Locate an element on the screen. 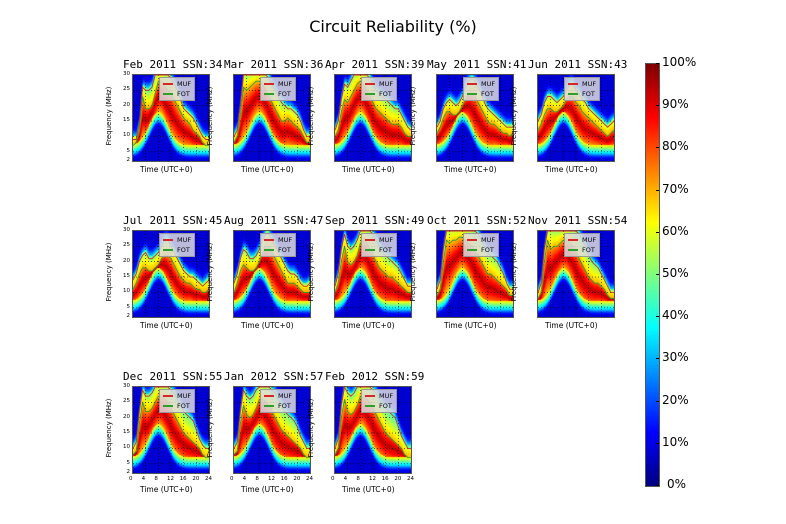 This screenshot has height=524, width=786. colorbar-tick-label: 80% is located at coordinates (675, 146).